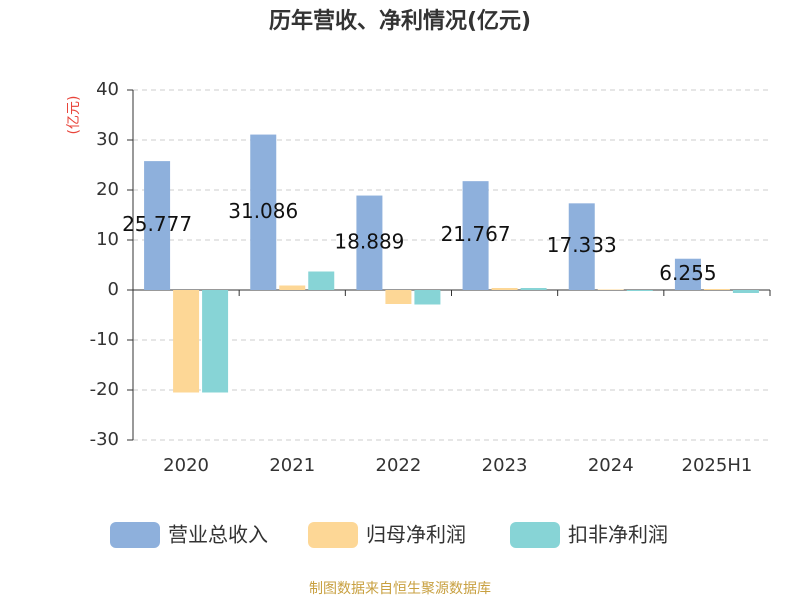 This screenshot has width=800, height=600. I want to click on x-tick-label: 2025H1, so click(717, 465).